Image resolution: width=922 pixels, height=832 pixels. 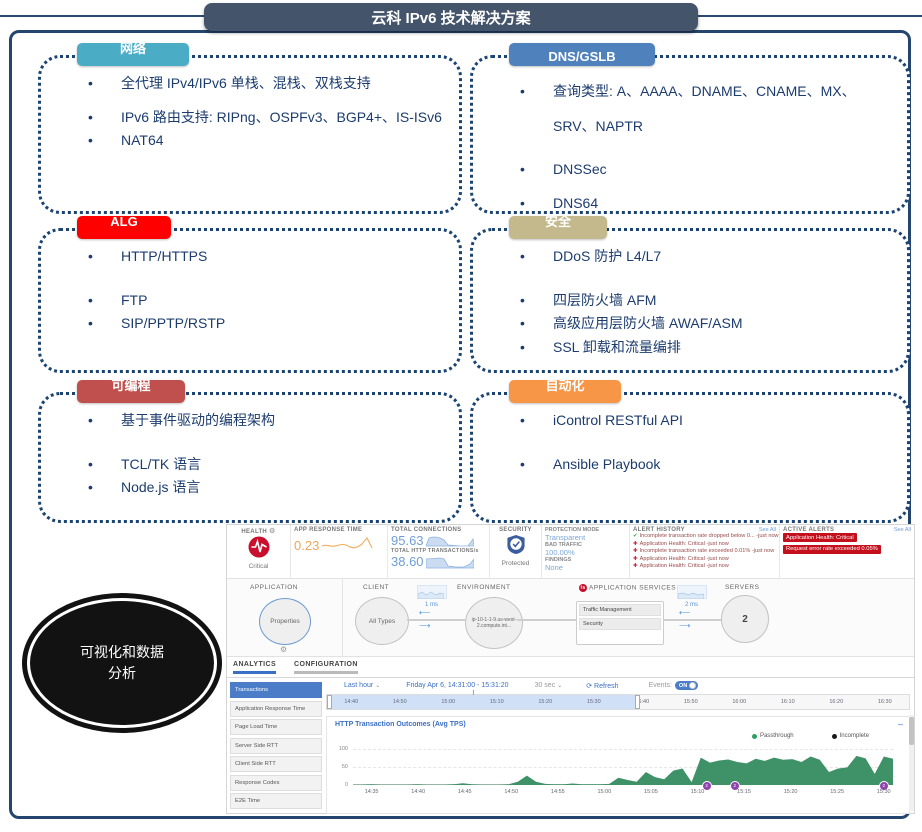 What do you see at coordinates (623, 770) in the screenshot?
I see `chart-plot-svg` at bounding box center [623, 770].